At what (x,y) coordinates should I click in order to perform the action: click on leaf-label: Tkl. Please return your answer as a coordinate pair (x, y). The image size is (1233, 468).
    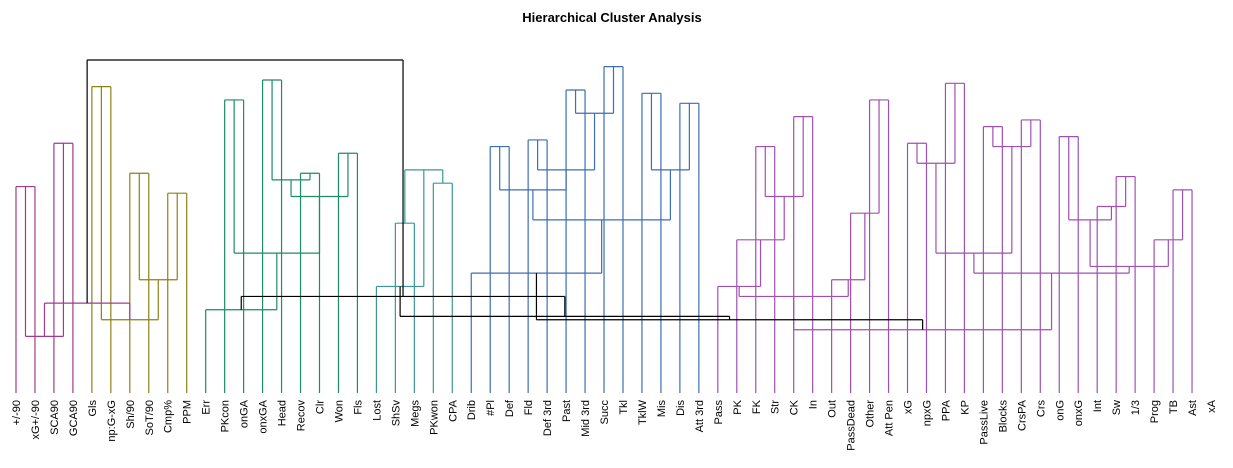
    Looking at the image, I should click on (624, 407).